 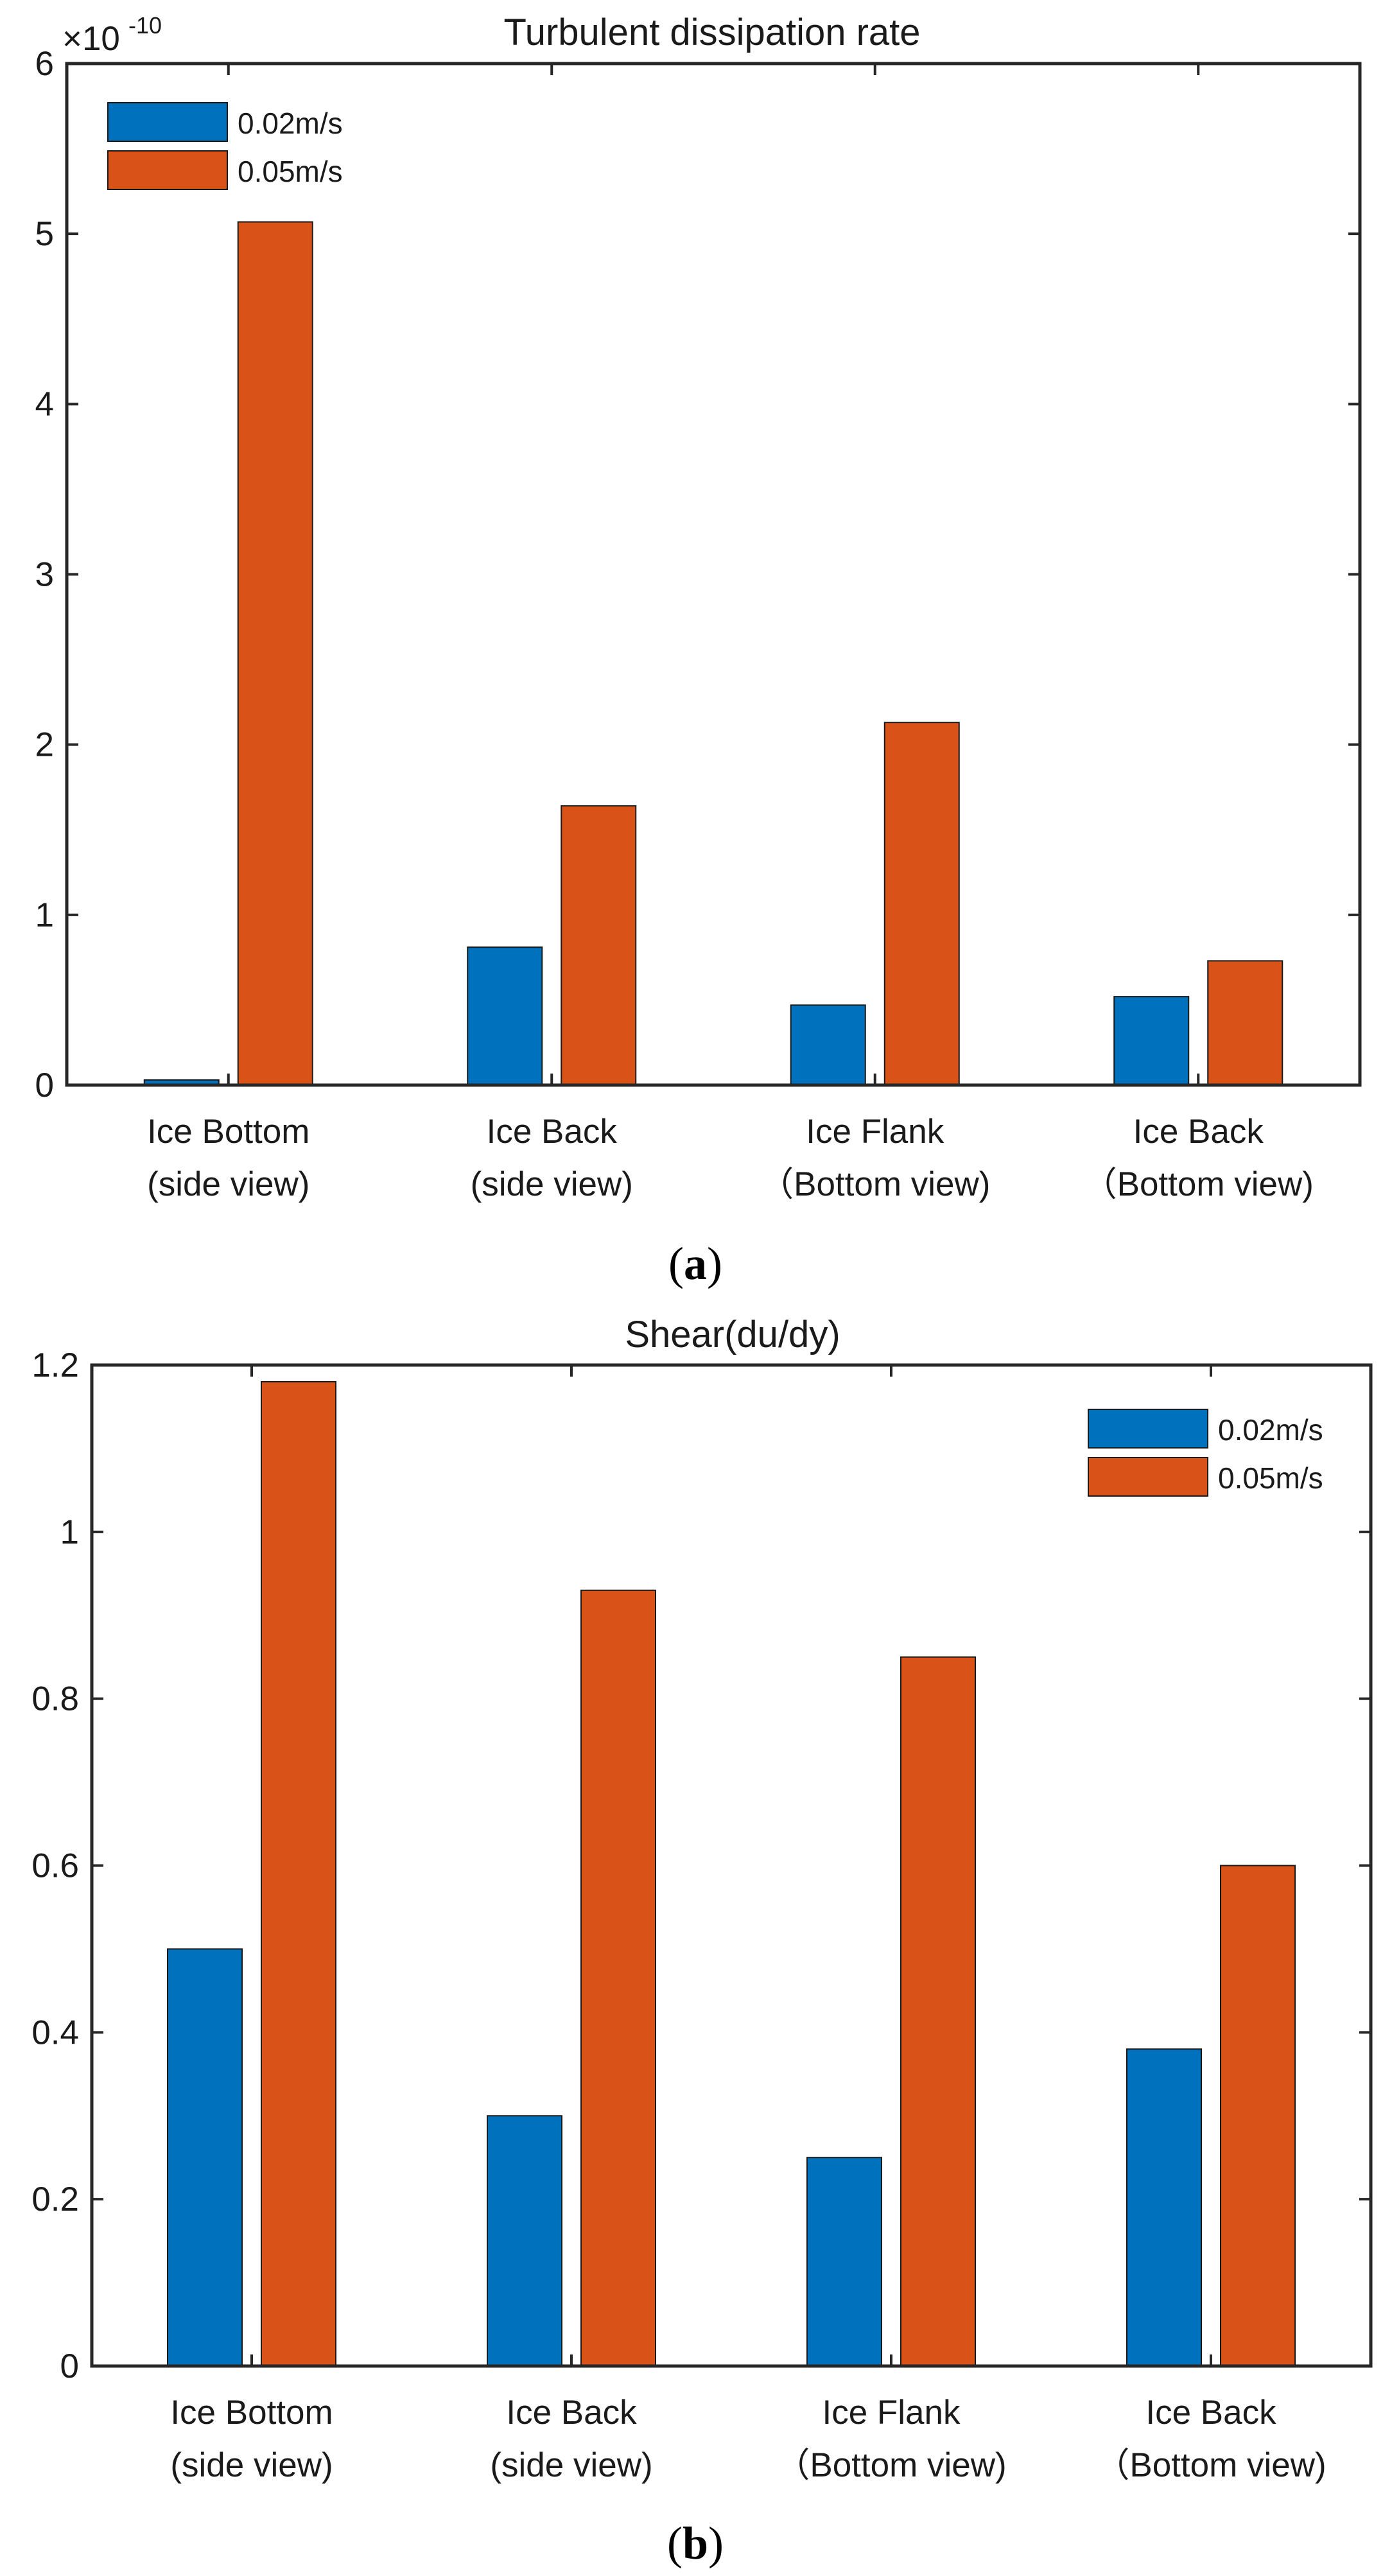 I want to click on chart-b-bar-s1-c3, so click(x=844, y=2262).